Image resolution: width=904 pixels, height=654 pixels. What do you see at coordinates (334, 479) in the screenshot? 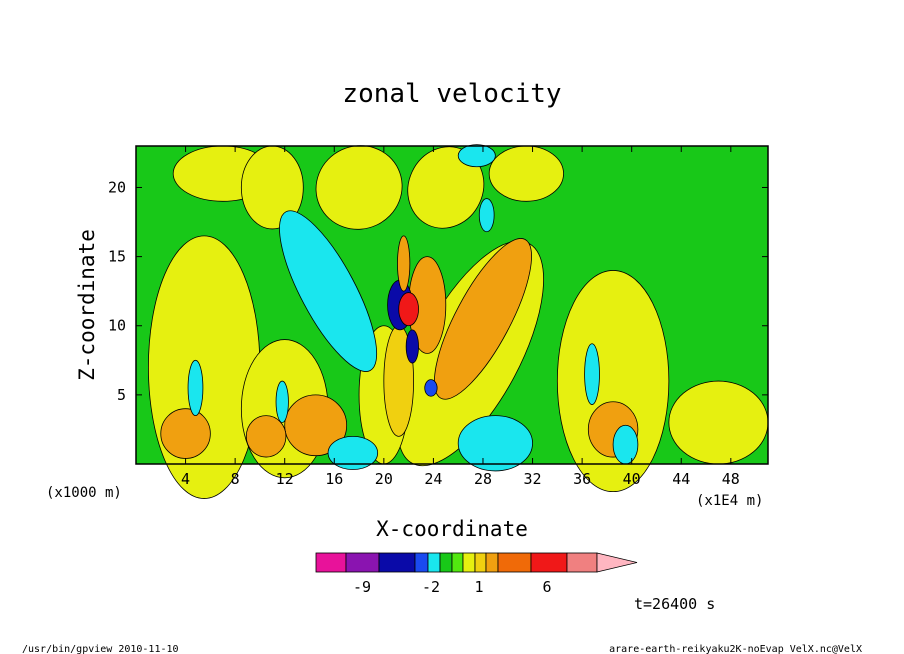
I see `x-tick-label: 16` at bounding box center [334, 479].